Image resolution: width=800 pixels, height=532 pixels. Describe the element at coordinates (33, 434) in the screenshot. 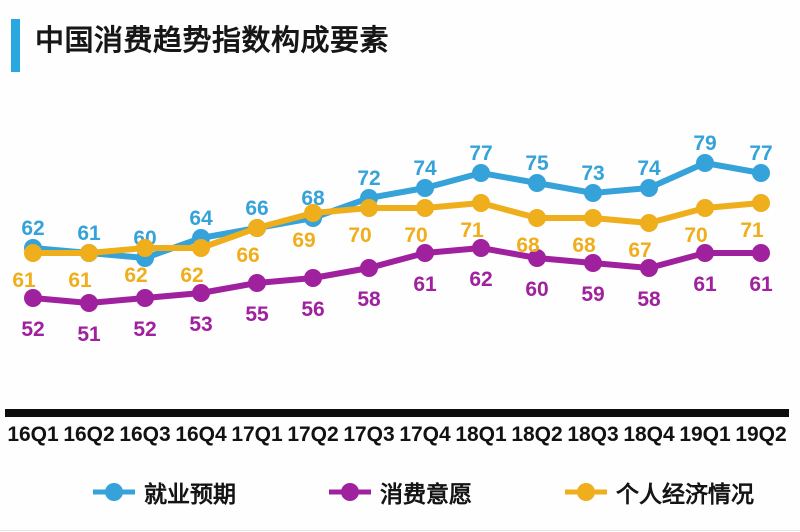

I see `x-axis-label-16Q1: 16Q1` at that location.